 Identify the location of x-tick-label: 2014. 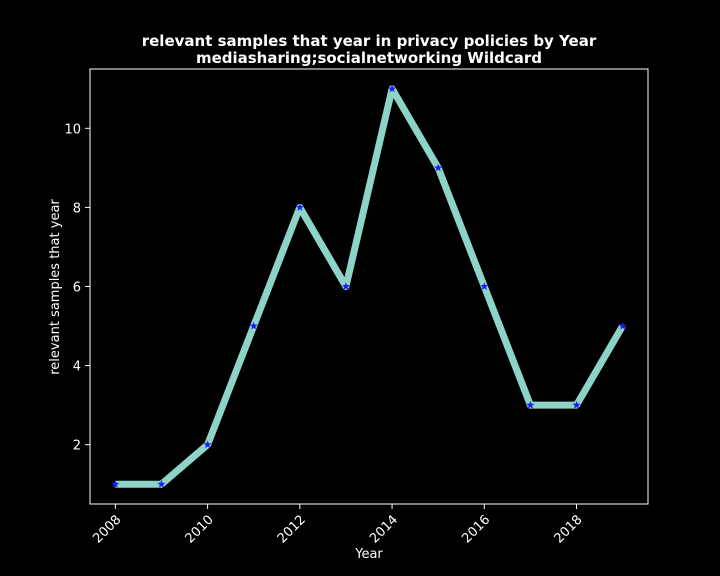
(384, 529).